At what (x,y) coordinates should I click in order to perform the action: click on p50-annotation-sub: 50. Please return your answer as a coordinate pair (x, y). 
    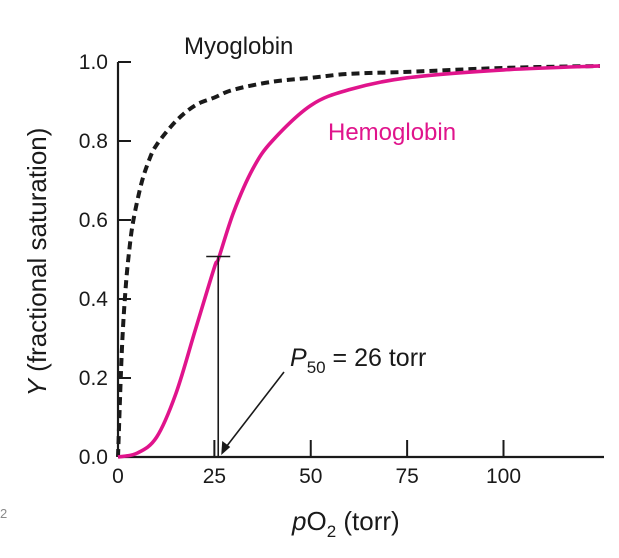
    Looking at the image, I should click on (316, 367).